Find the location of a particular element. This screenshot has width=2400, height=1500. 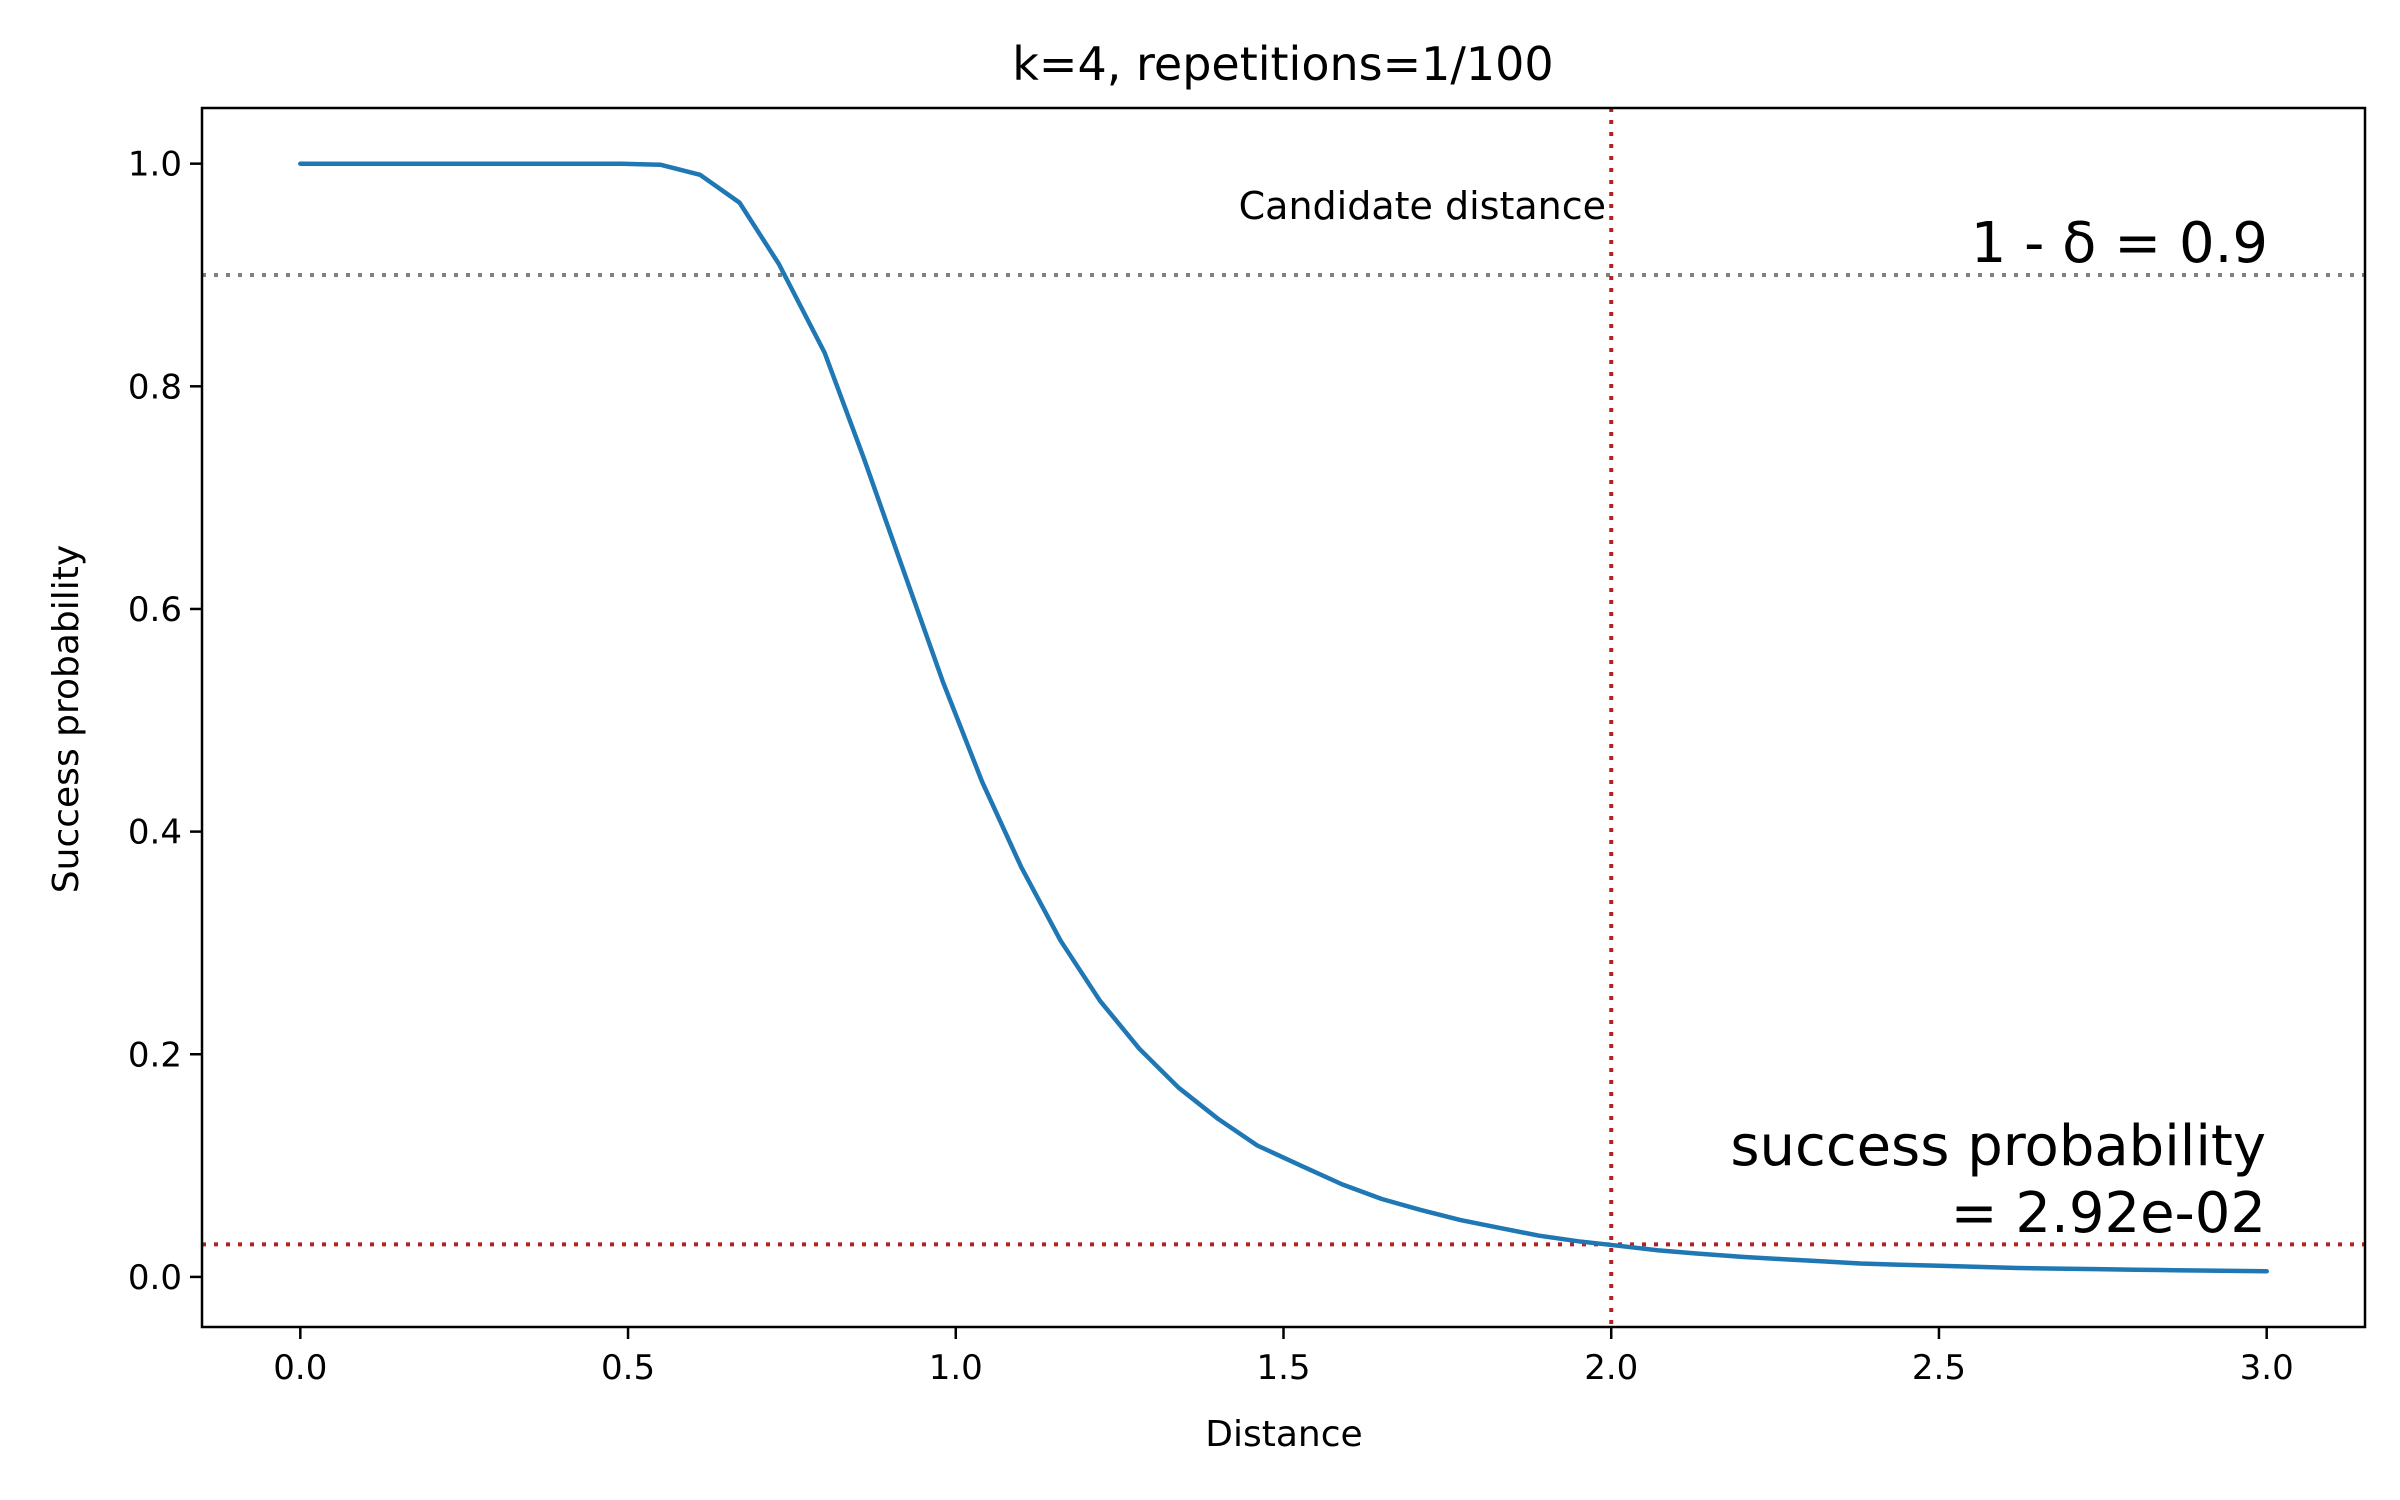

x-tick-label: 0.5 is located at coordinates (628, 1368).